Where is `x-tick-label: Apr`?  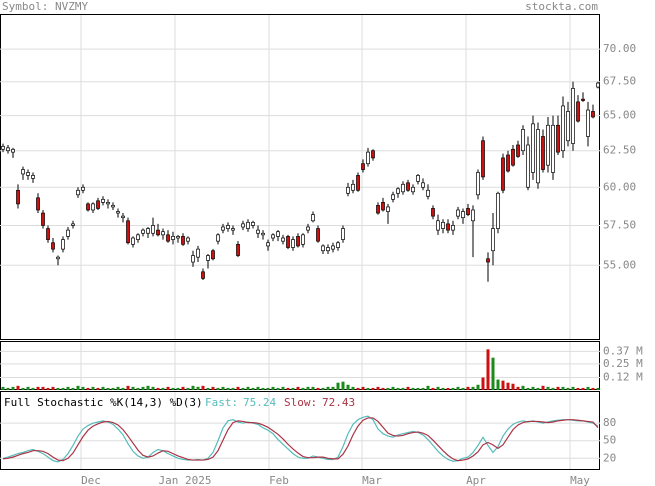
x-tick-label: Apr is located at coordinates (476, 480).